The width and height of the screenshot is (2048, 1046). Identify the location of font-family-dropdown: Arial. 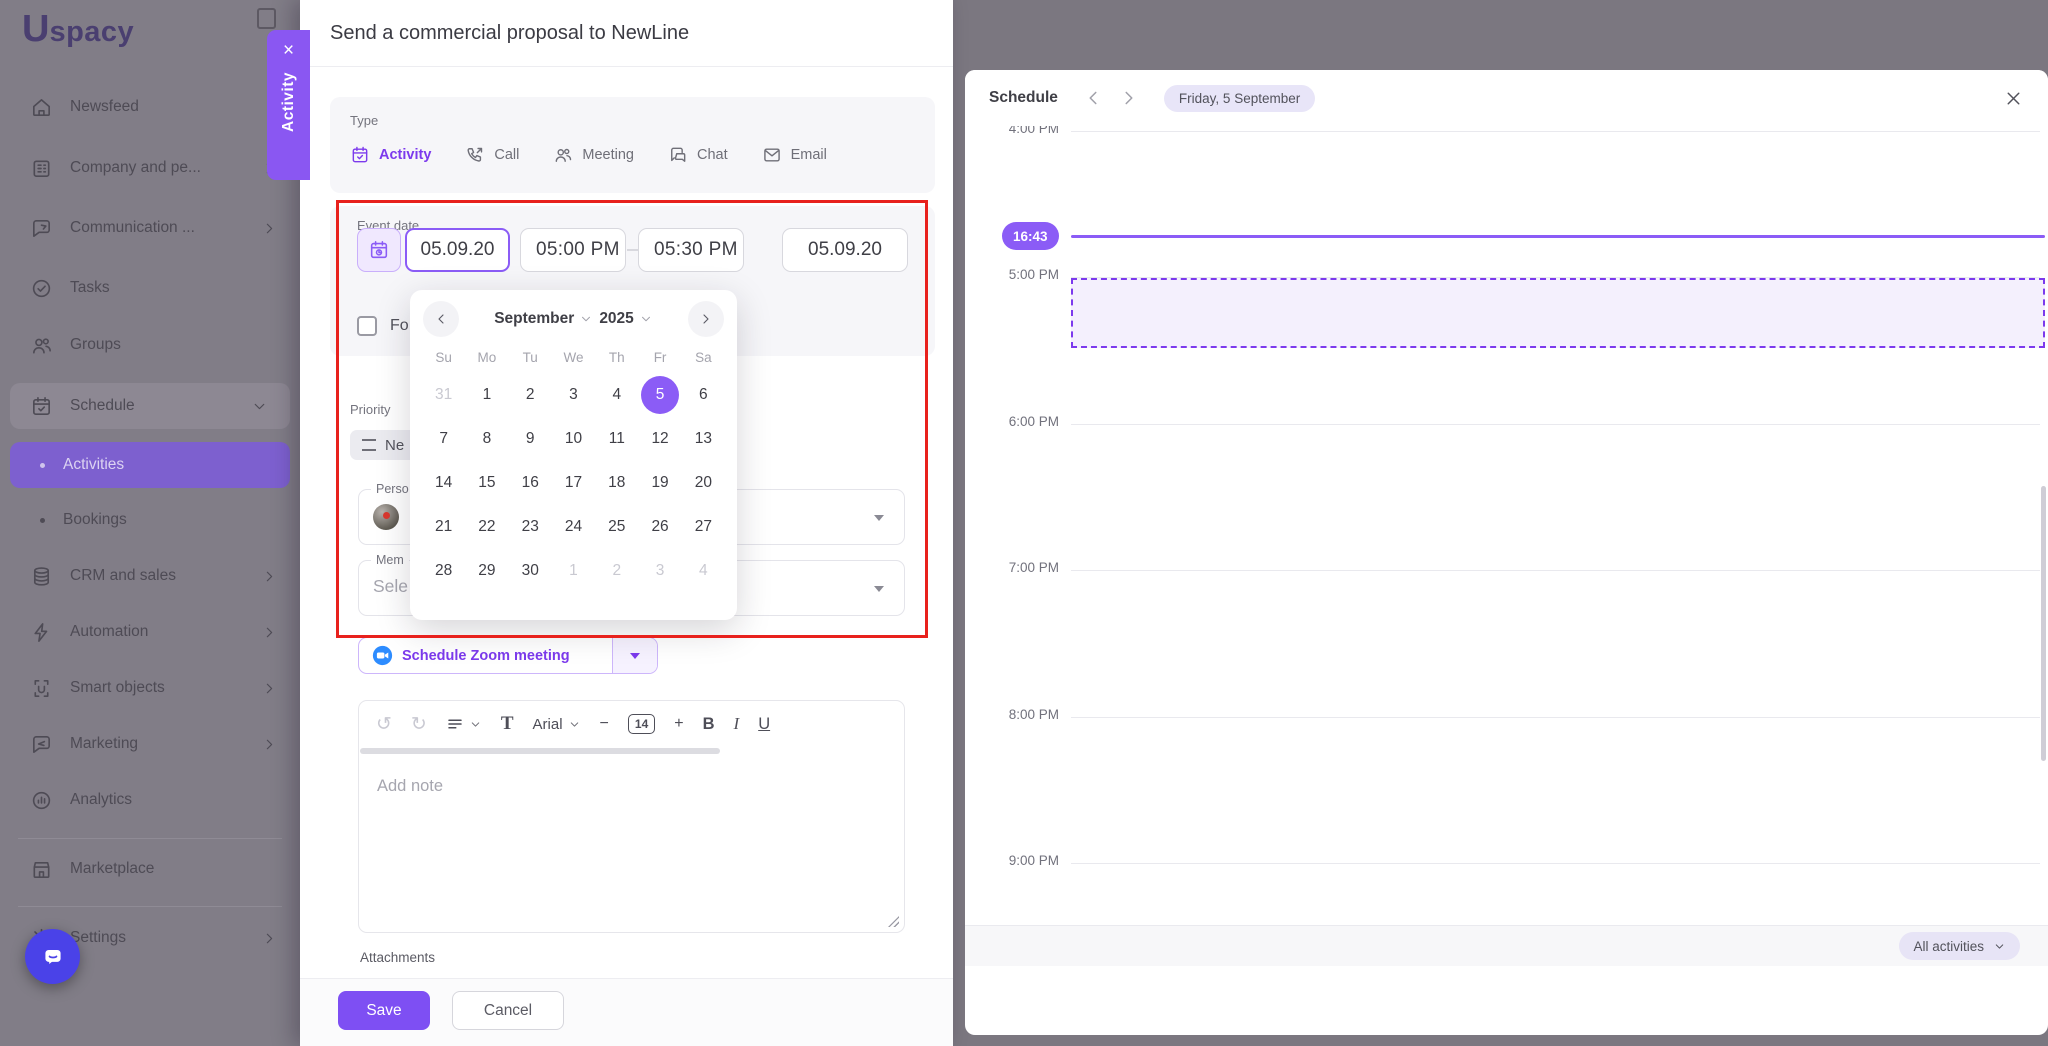
(557, 724).